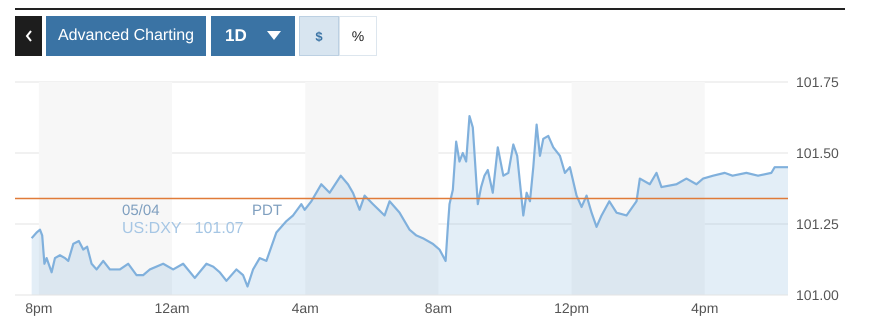 The width and height of the screenshot is (870, 335). Describe the element at coordinates (438, 308) in the screenshot. I see `x-tick-label: 8am` at that location.